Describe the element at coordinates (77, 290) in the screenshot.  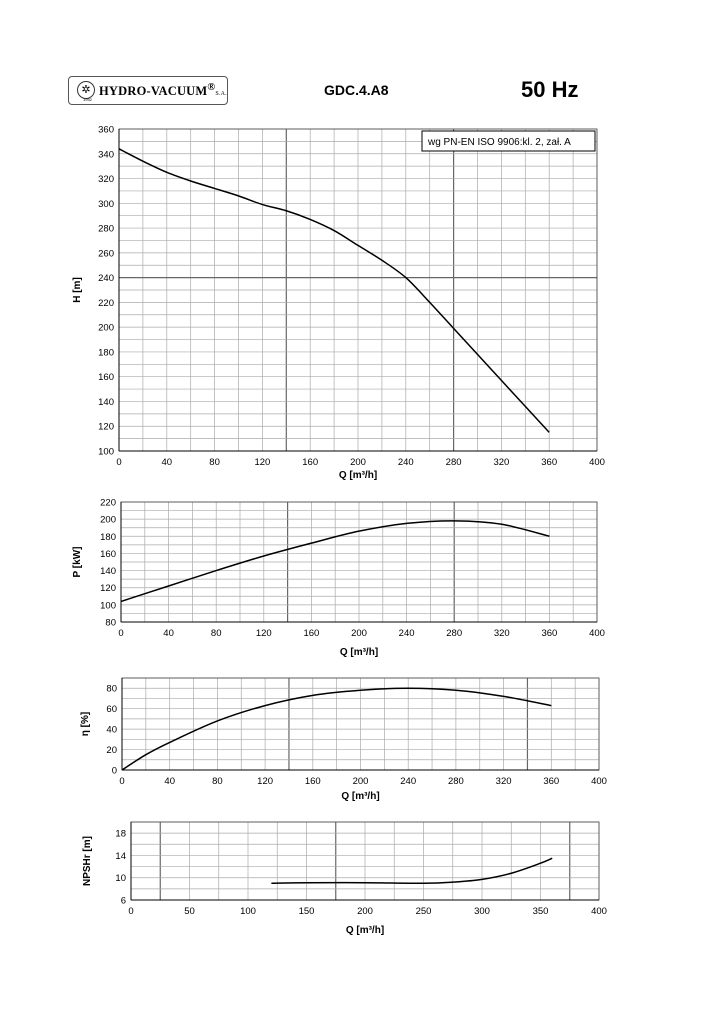
I see `y-axis-label: H [m]` at that location.